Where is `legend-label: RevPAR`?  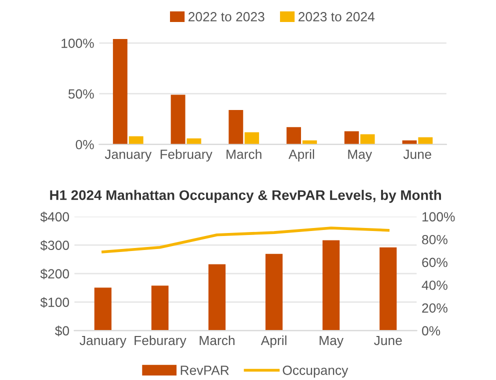
legend-label: RevPAR is located at coordinates (204, 370).